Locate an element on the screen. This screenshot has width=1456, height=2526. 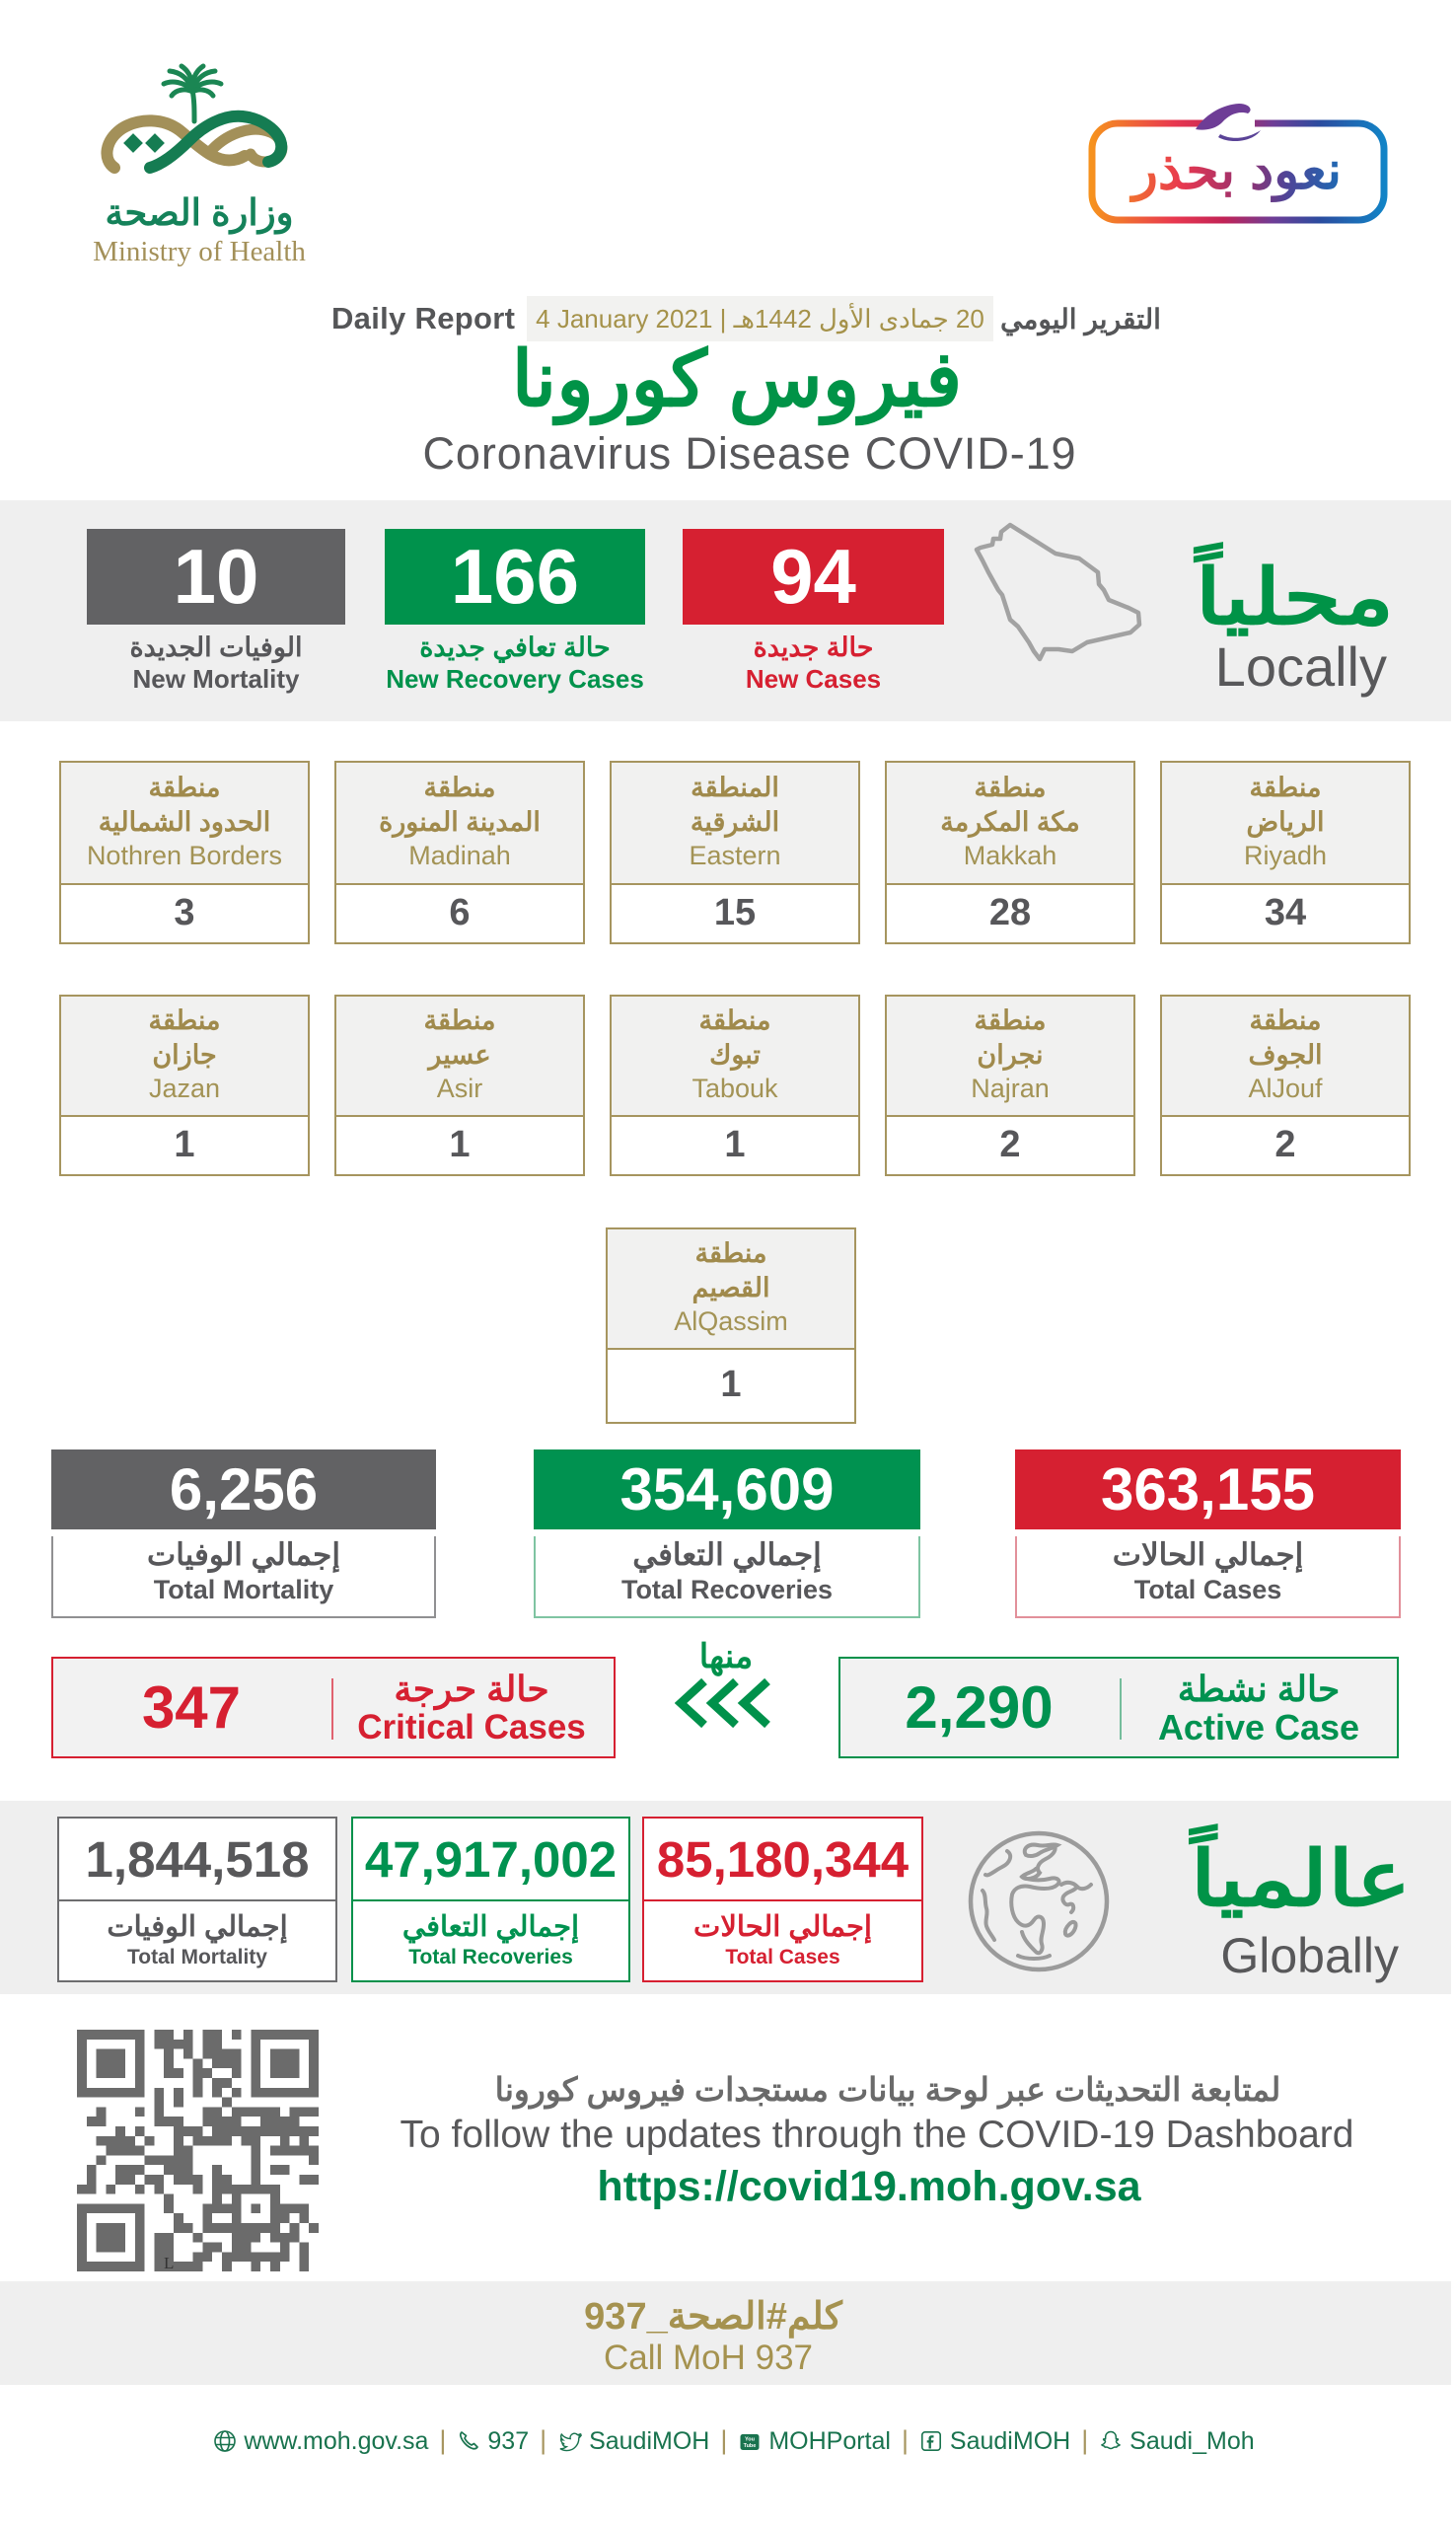
svg-text: Tube is located at coordinates (750, 2446).